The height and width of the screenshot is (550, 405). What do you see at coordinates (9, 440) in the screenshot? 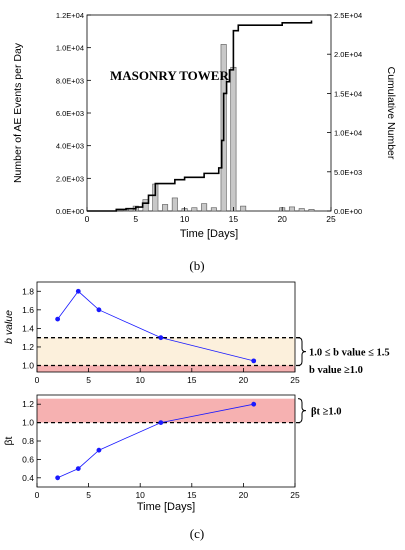
I see `y-axis-label: βt` at bounding box center [9, 440].